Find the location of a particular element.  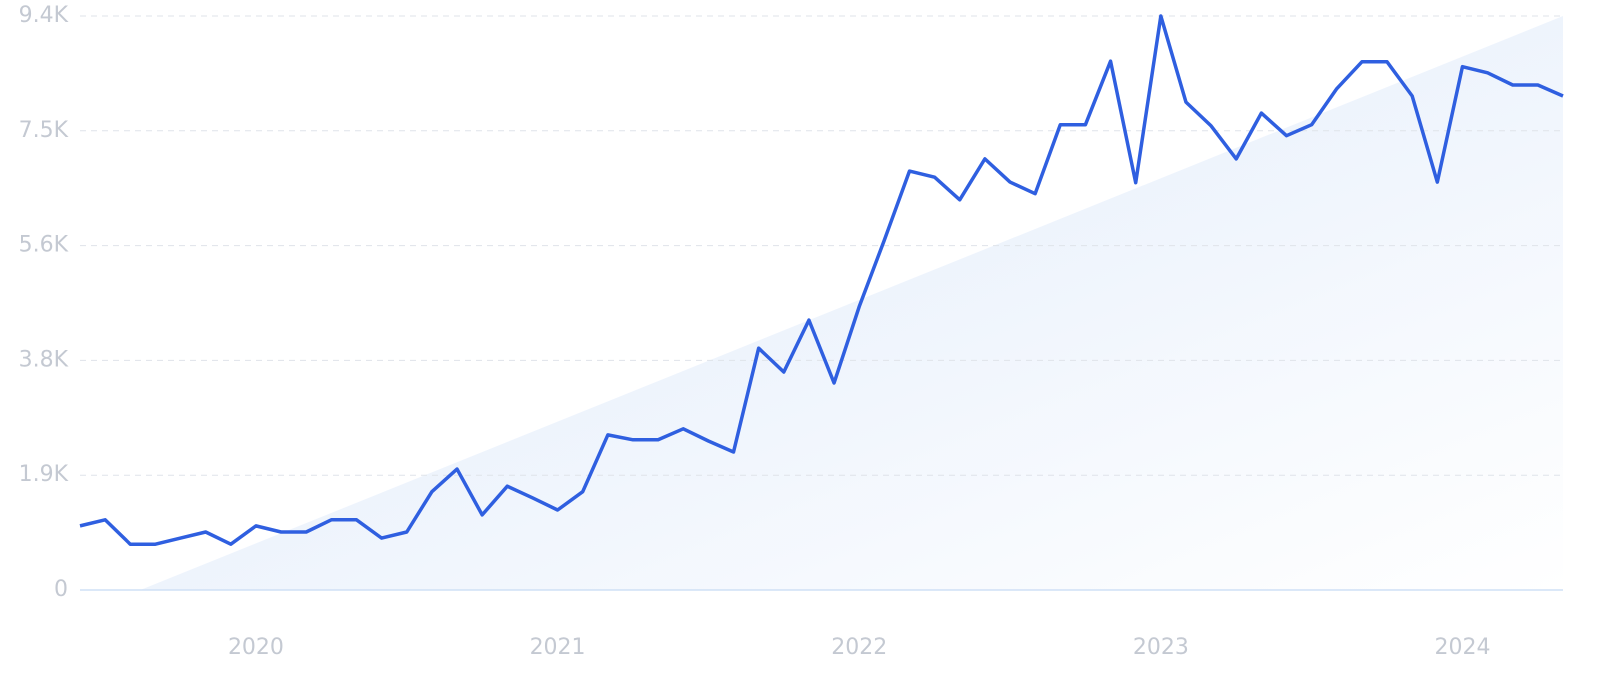

x-tick-label: 2023 is located at coordinates (1161, 647).